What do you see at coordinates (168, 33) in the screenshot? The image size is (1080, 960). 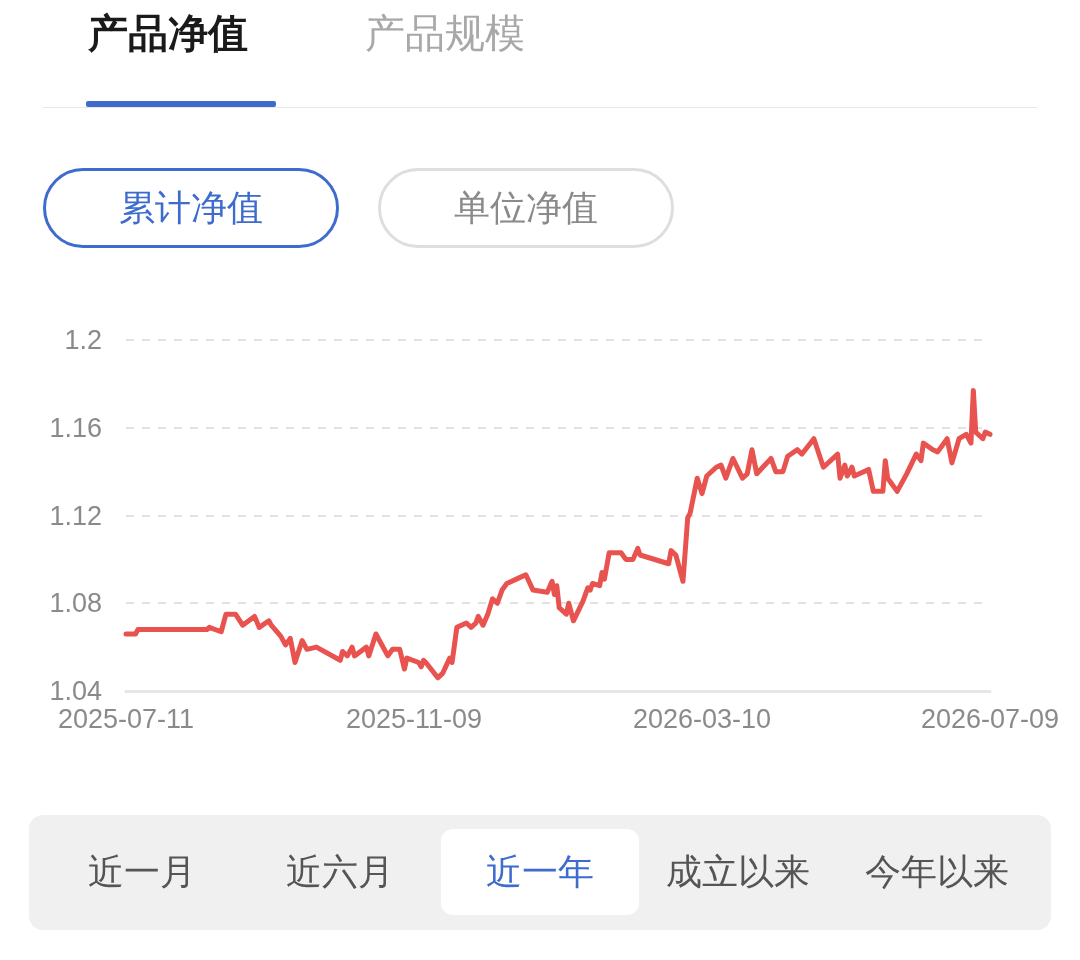 I see `text: 产品净值` at bounding box center [168, 33].